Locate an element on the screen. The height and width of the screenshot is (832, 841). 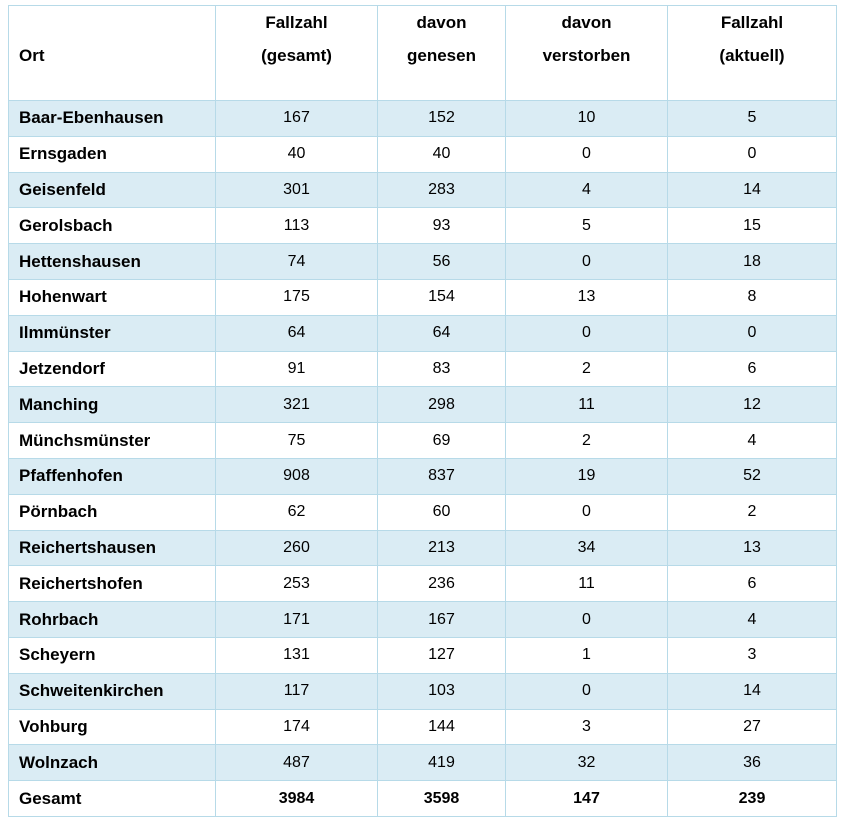
row-aktuell-cell: 15 is located at coordinates (752, 226).